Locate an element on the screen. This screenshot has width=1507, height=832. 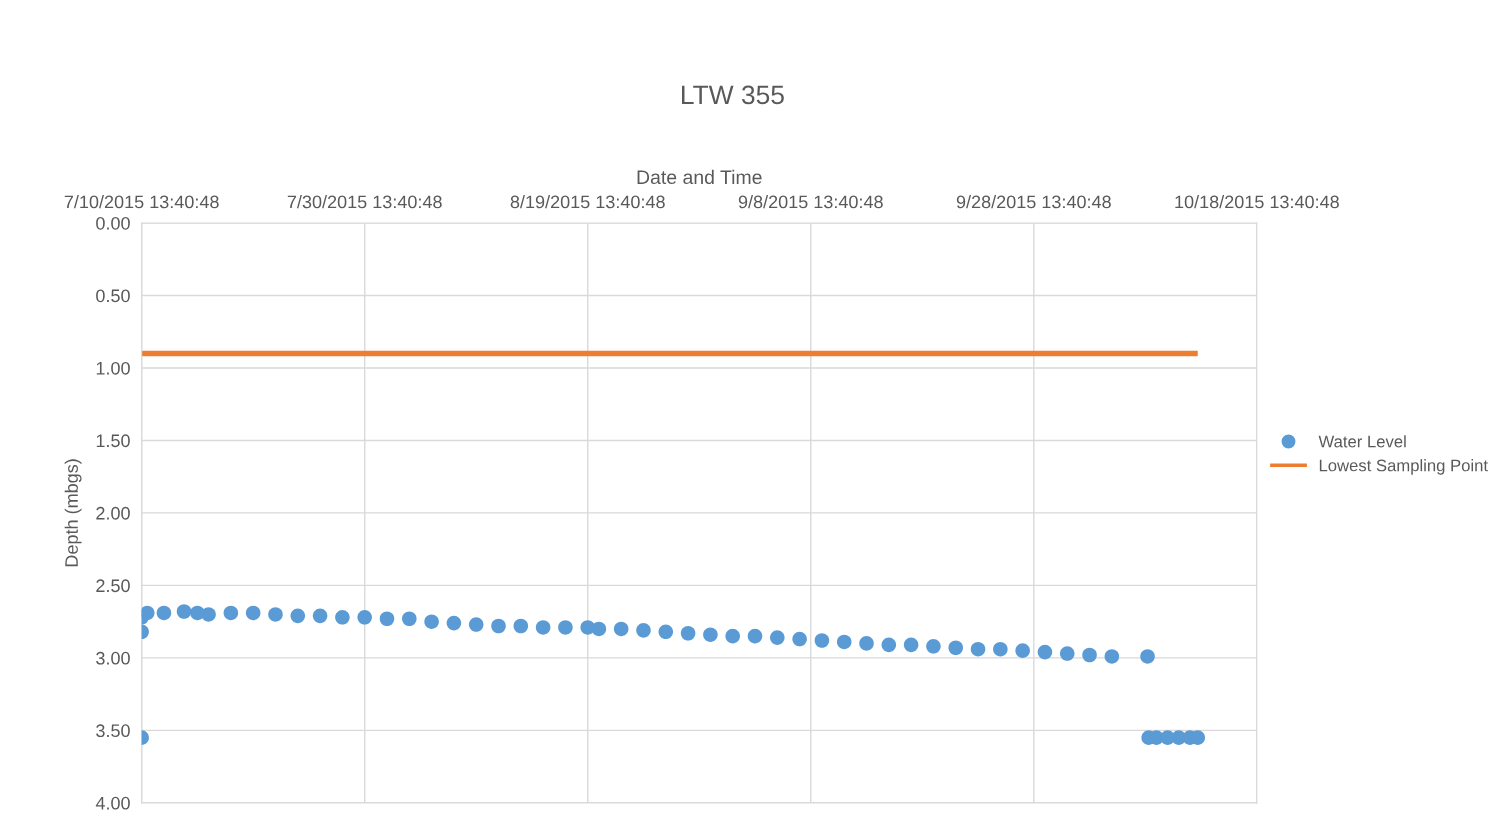
y-tick-label: 3.00 is located at coordinates (113, 658).